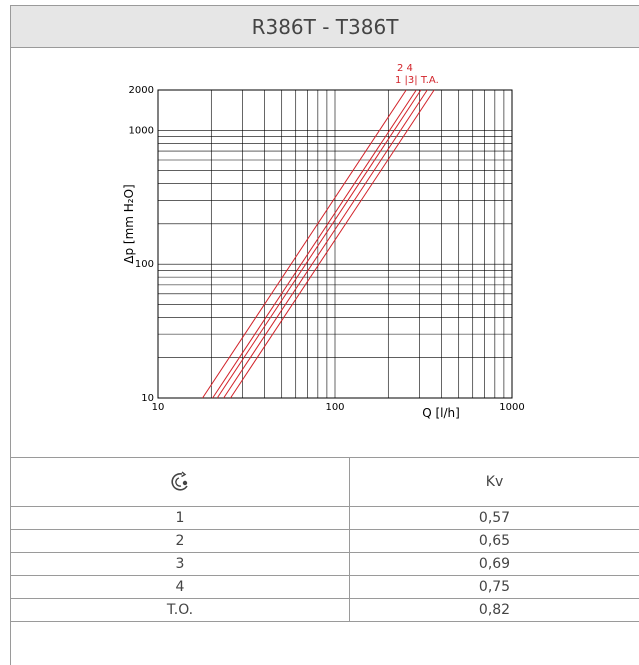 The image size is (639, 665). I want to click on x-tick-label: 1000, so click(511, 407).